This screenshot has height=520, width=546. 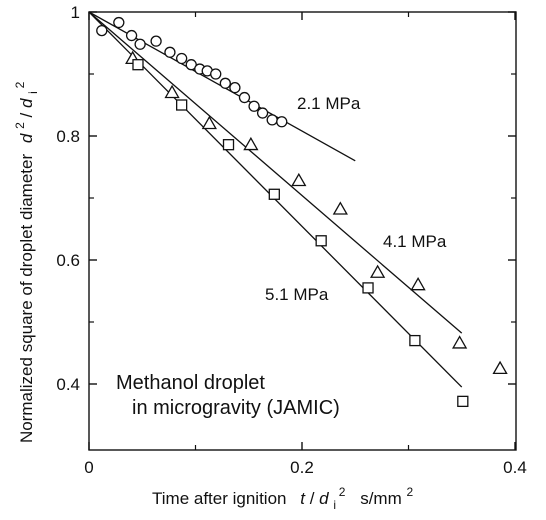 What do you see at coordinates (236, 408) in the screenshot?
I see `annotation-line-2: in microgravity (JAMIC)` at bounding box center [236, 408].